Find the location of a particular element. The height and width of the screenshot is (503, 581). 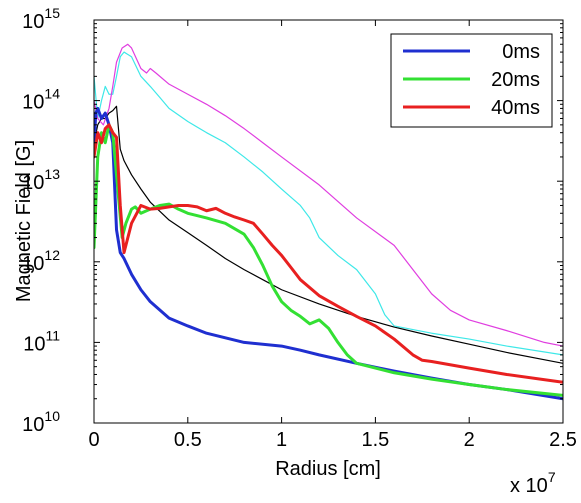

y-tick-label: 1013 is located at coordinates (41, 180).